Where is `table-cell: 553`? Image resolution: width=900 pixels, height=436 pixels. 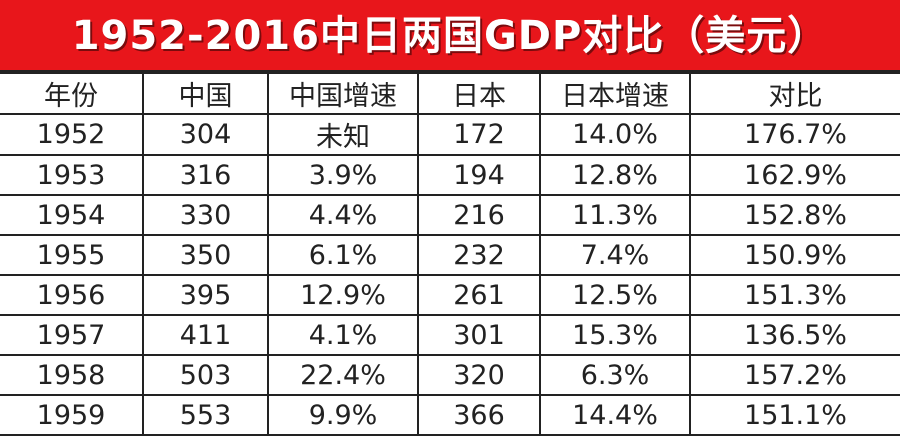
table-cell: 553 is located at coordinates (205, 415).